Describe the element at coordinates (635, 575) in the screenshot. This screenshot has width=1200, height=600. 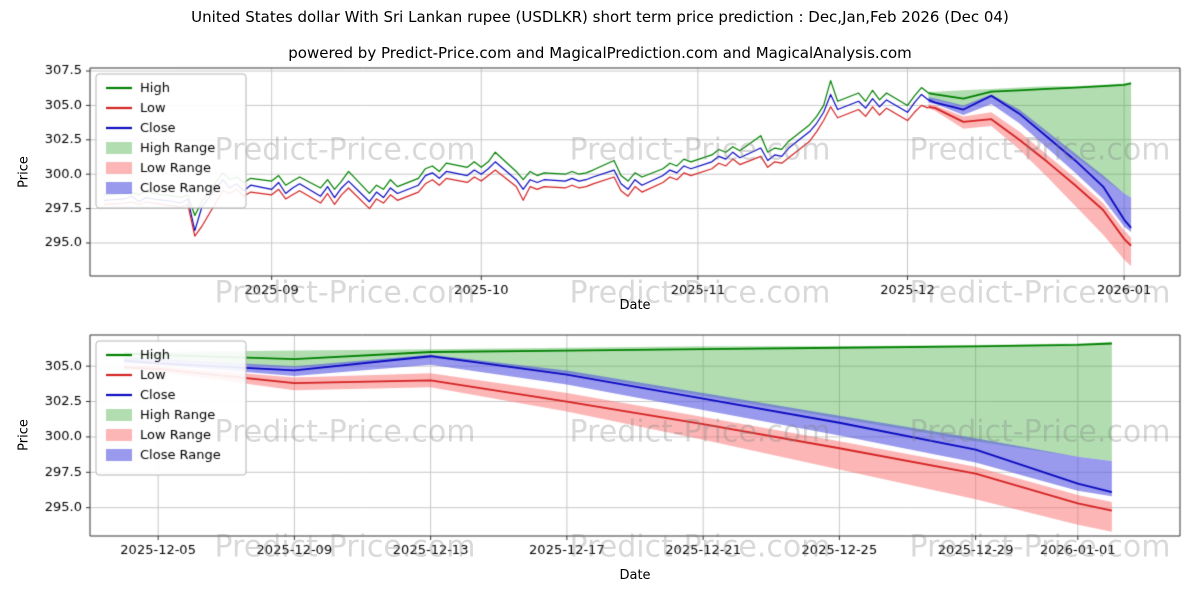
I see `bottom-chart-x-axis-label: Date` at that location.